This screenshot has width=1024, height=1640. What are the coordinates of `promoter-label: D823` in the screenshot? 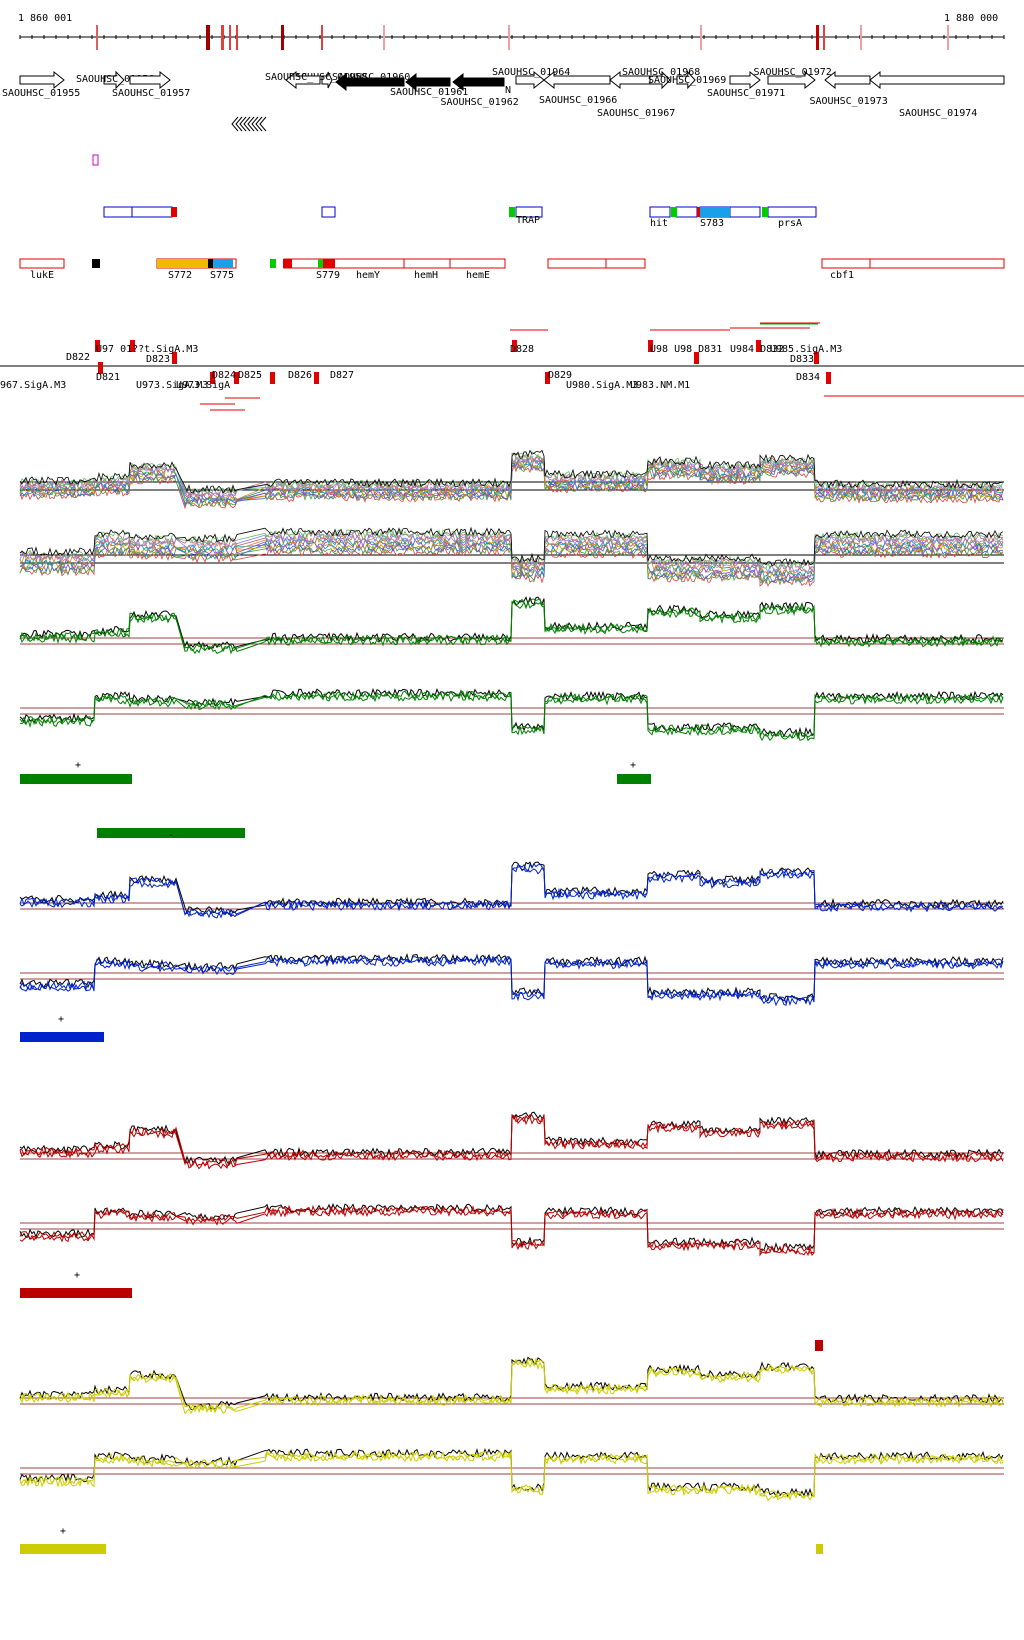 It's located at (158, 359).